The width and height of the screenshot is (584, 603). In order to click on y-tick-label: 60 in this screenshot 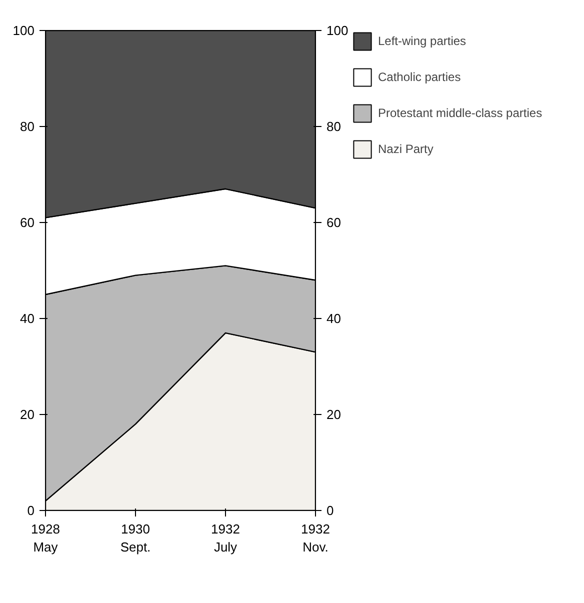, I will do `click(27, 222)`.